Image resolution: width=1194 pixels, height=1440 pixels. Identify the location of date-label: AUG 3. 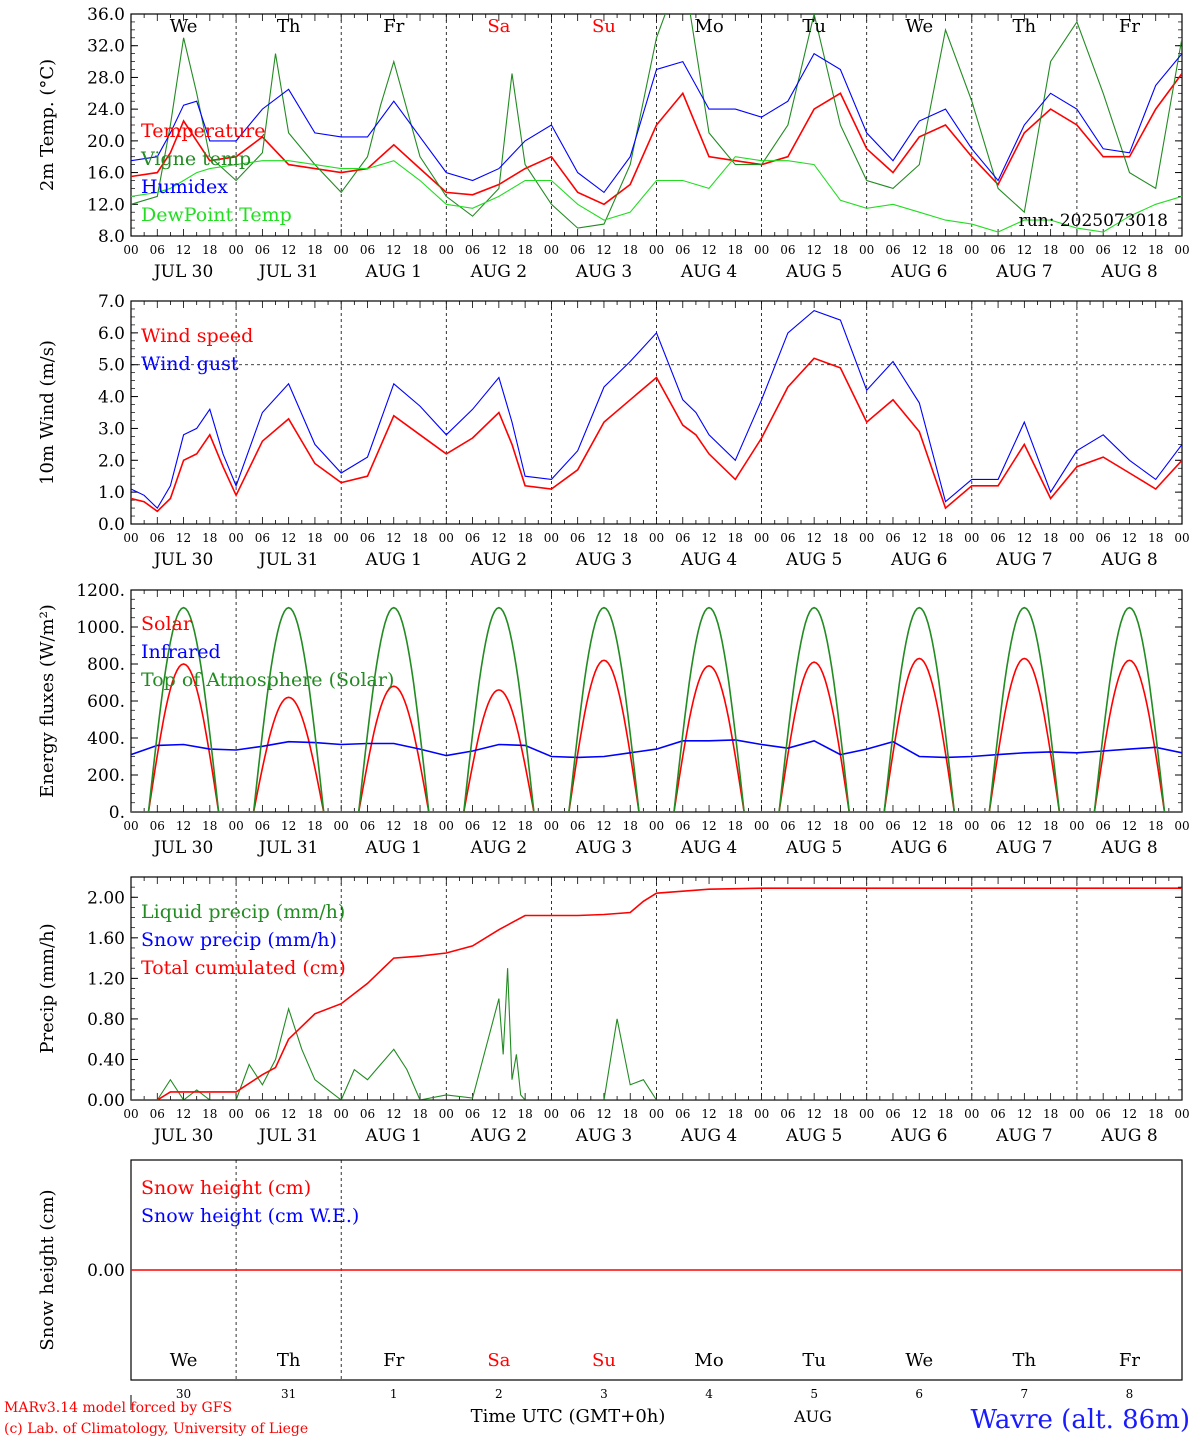
(603, 1136).